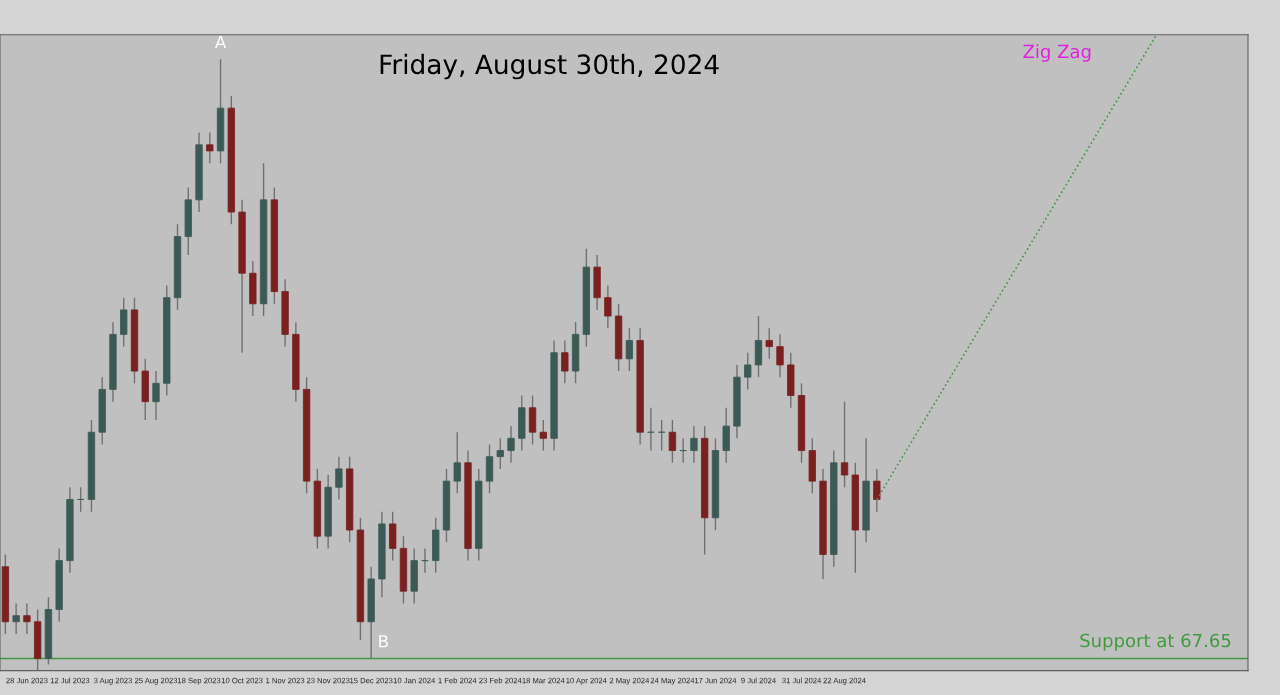 This screenshot has width=1280, height=695. Describe the element at coordinates (1057, 53) in the screenshot. I see `annotation: Zig Zag` at that location.